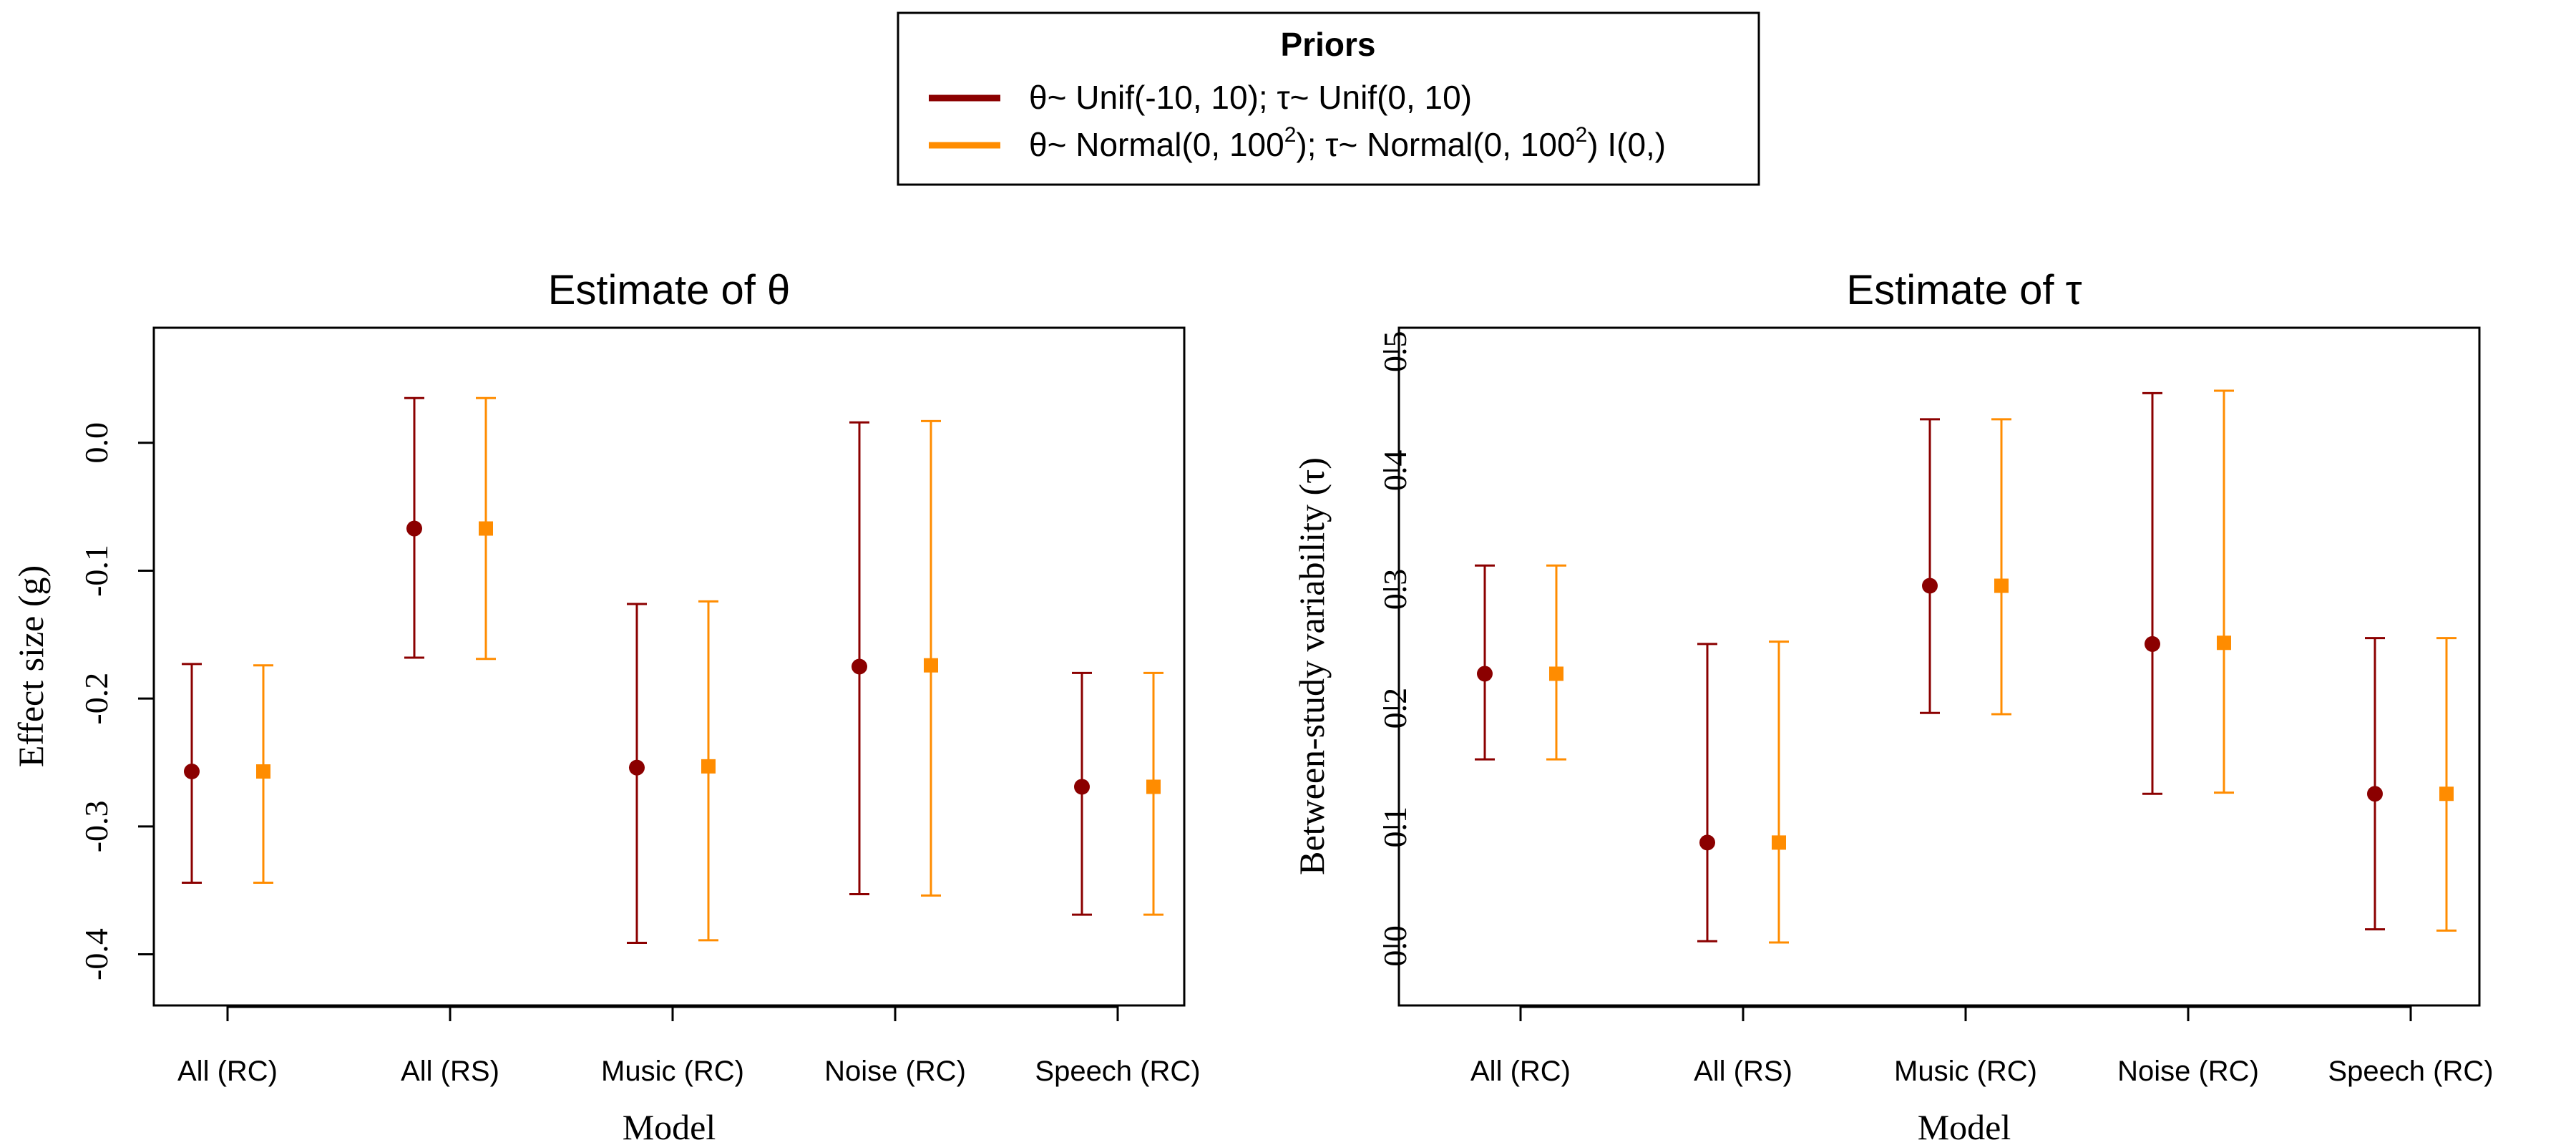  Describe the element at coordinates (1162, 97) in the screenshot. I see `legend-theta-prior: ~ Unif(-10, 10);` at that location.